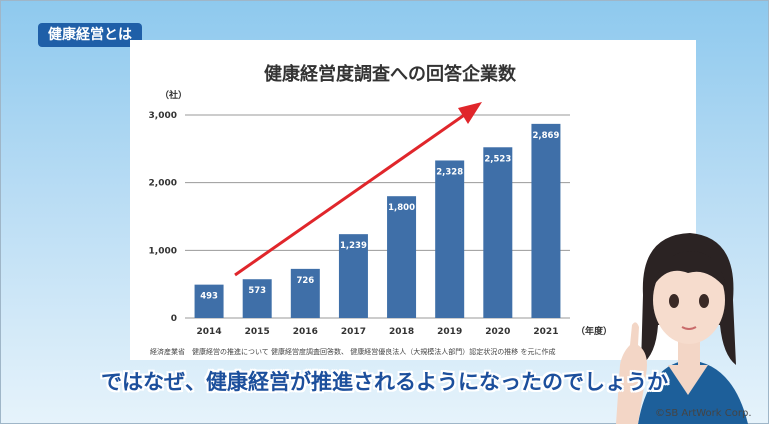 This screenshot has width=769, height=424. What do you see at coordinates (449, 172) in the screenshot?
I see `data-label: 2,328` at bounding box center [449, 172].